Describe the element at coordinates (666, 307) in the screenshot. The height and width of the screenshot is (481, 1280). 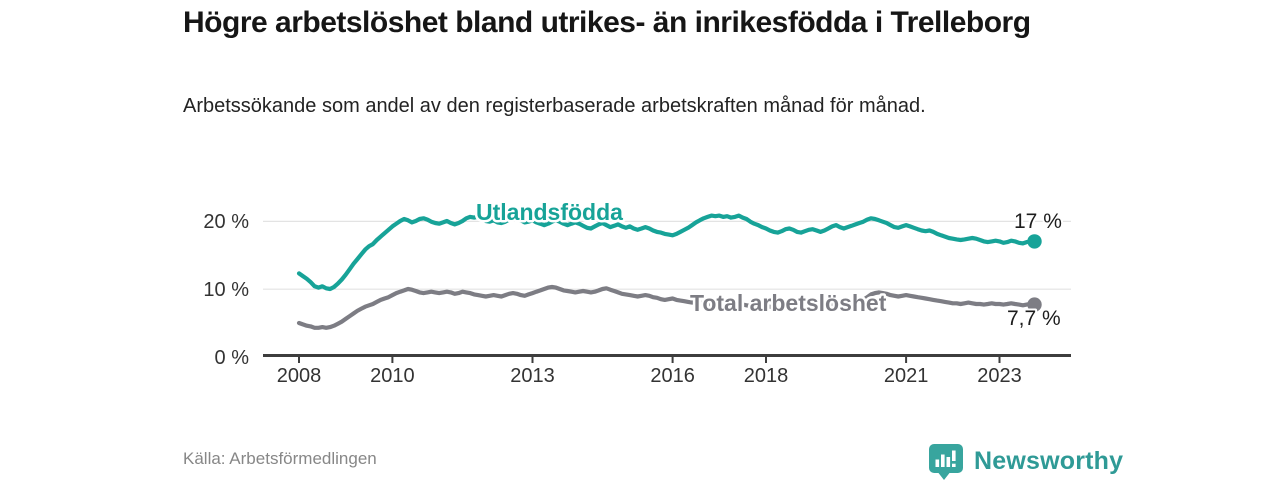
I see `line-total-arbetsloshet` at that location.